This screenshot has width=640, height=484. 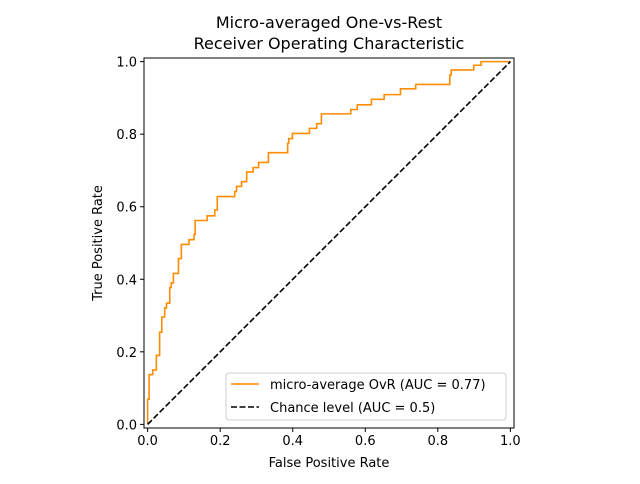 What do you see at coordinates (437, 441) in the screenshot?
I see `x-tick-label: 0.8` at bounding box center [437, 441].